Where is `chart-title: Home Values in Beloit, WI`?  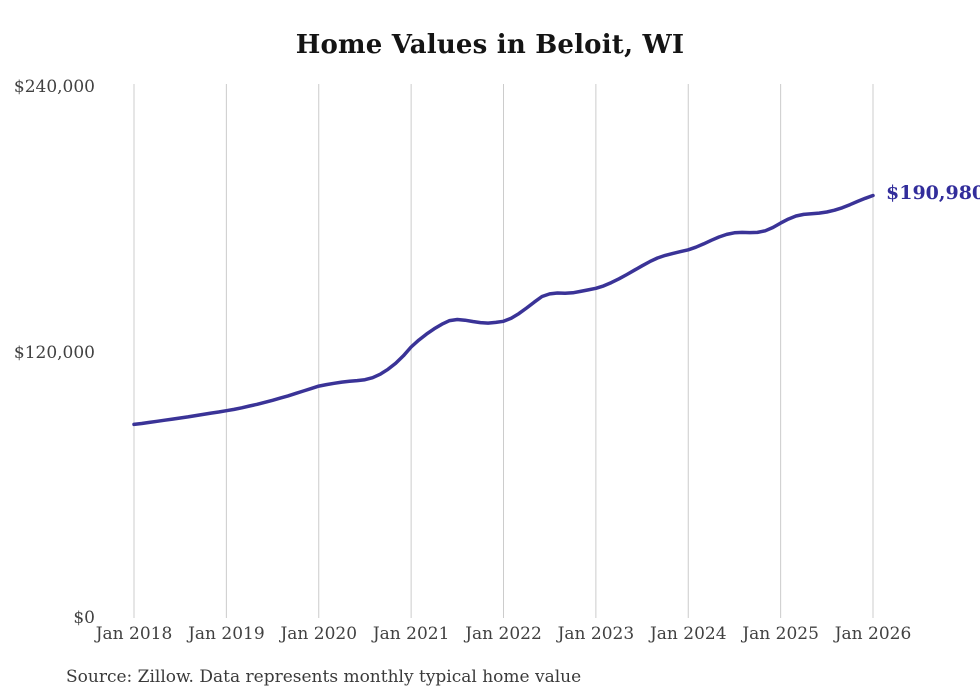
chart-title: Home Values in Beloit, WI is located at coordinates (490, 45).